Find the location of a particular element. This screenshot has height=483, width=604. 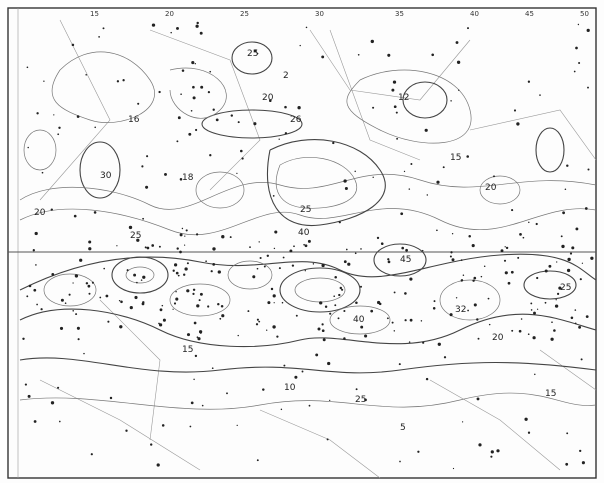

grid-line is located at coordinates (533, 135).